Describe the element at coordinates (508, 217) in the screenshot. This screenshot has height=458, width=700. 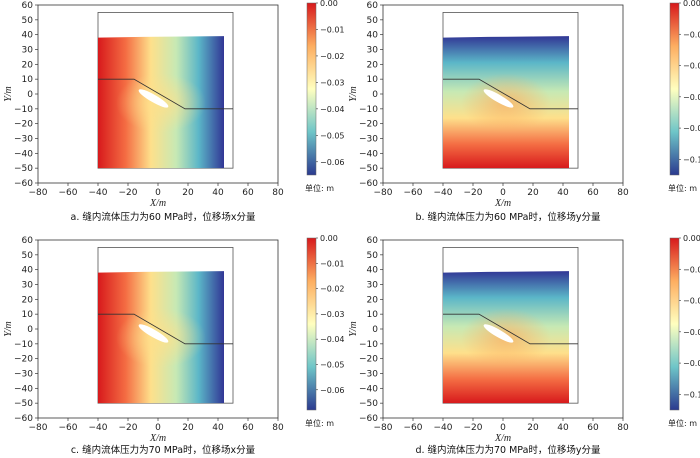
I see `panel-caption: b. 缝内流体压力为60 MPa时，位移场y分量` at that location.